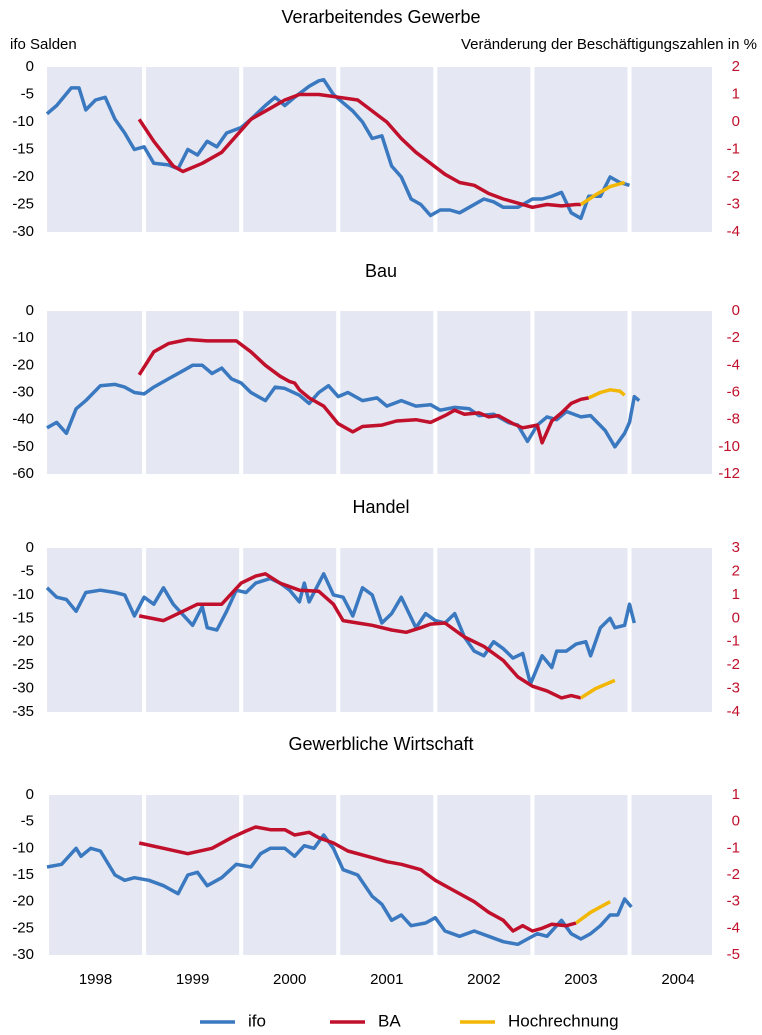  I want to click on x-tick-label: 2003, so click(580, 979).